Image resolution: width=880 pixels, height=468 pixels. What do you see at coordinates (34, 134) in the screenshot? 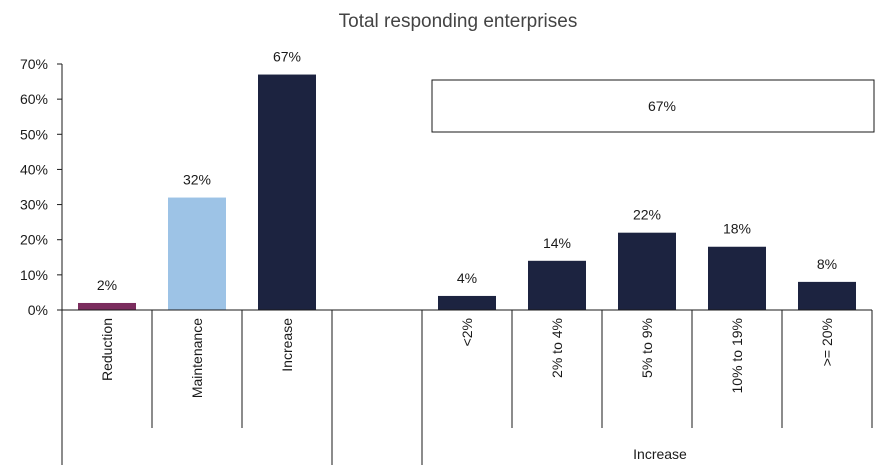
I see `y-tick-label: 50%` at bounding box center [34, 134].